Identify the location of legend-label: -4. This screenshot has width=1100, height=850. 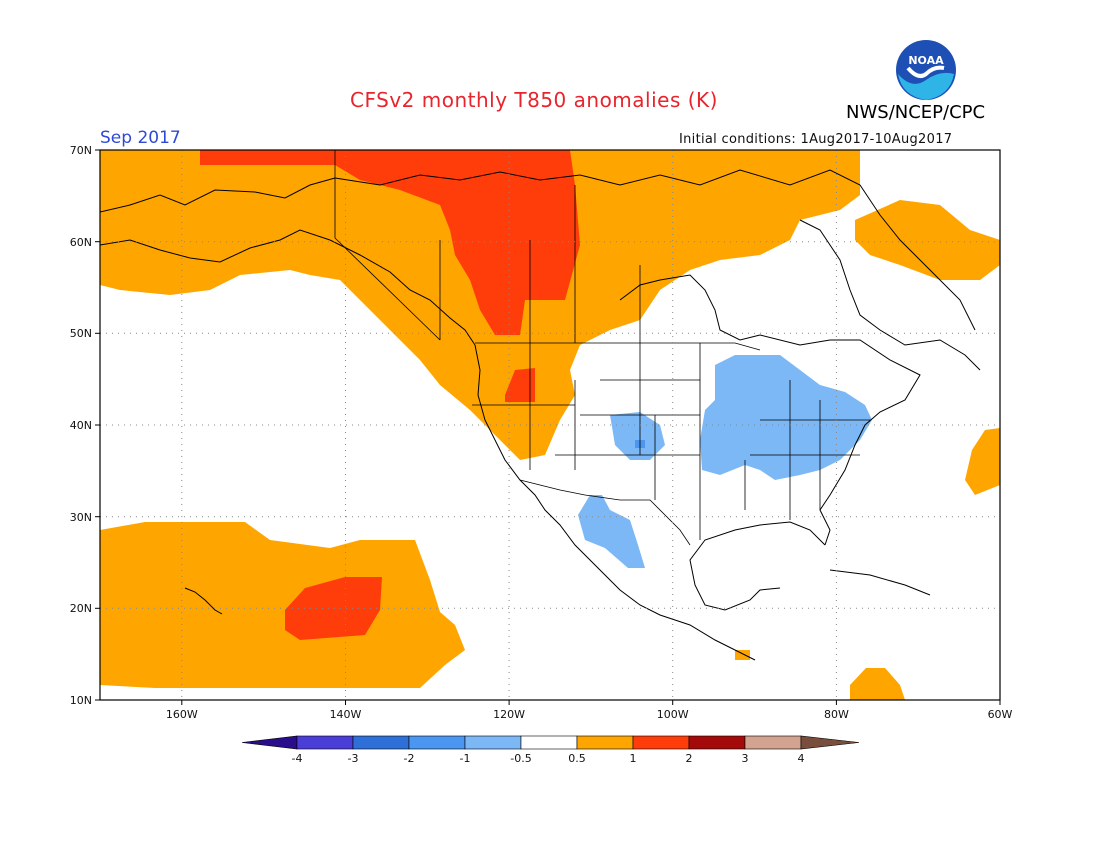
(297, 758).